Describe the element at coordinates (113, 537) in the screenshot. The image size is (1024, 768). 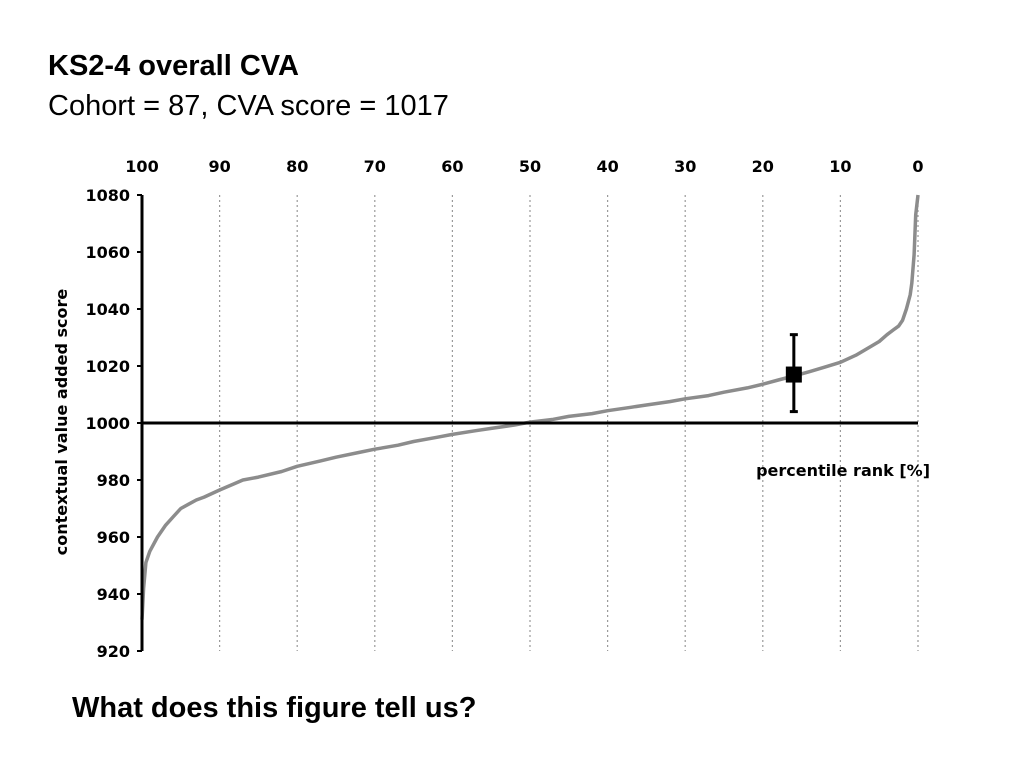
I see `y-tick-label-960: 960` at that location.